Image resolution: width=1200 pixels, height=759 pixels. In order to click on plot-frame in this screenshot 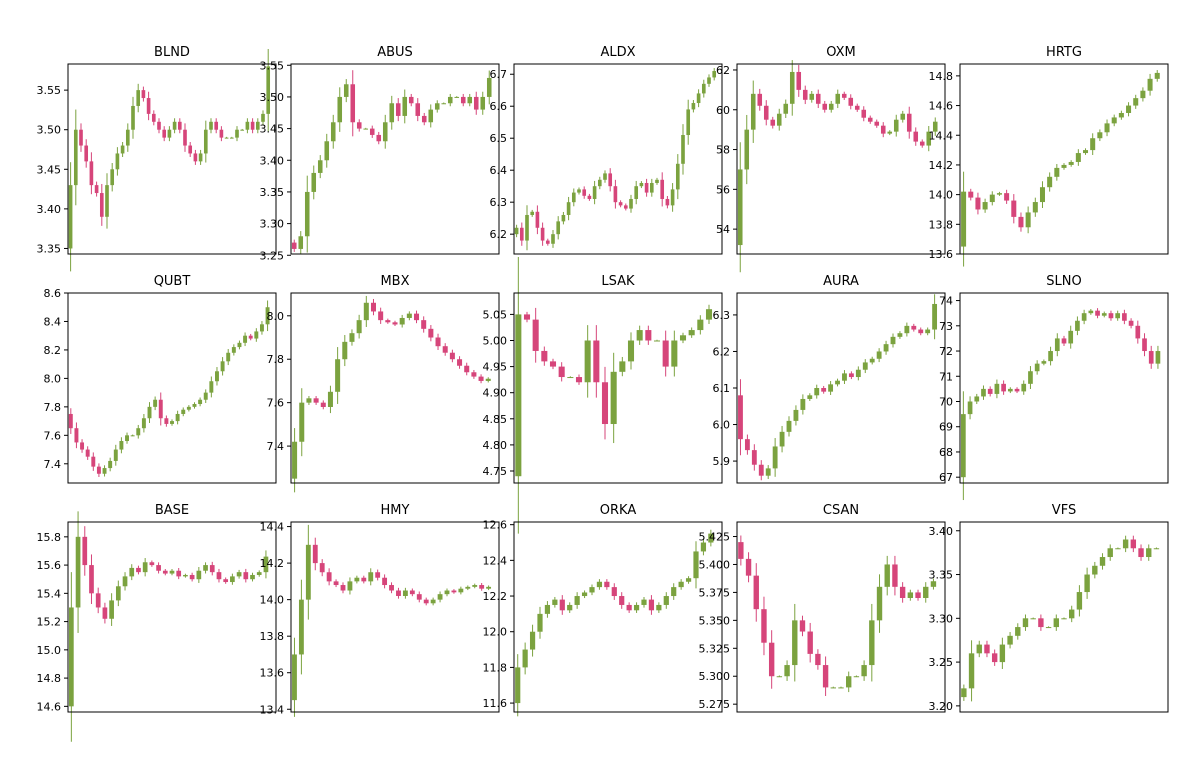, I will do `click(1064, 388)`.